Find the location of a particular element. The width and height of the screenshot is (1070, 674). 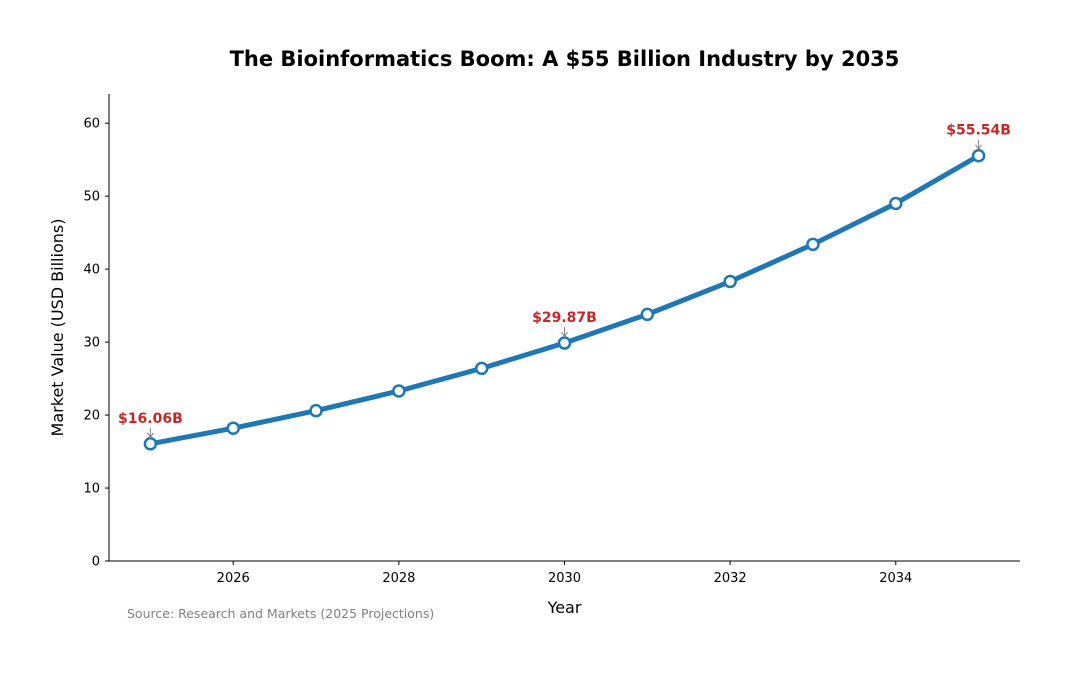

x-ticks: 2026 2028 2030 2032 2034 is located at coordinates (564, 573).